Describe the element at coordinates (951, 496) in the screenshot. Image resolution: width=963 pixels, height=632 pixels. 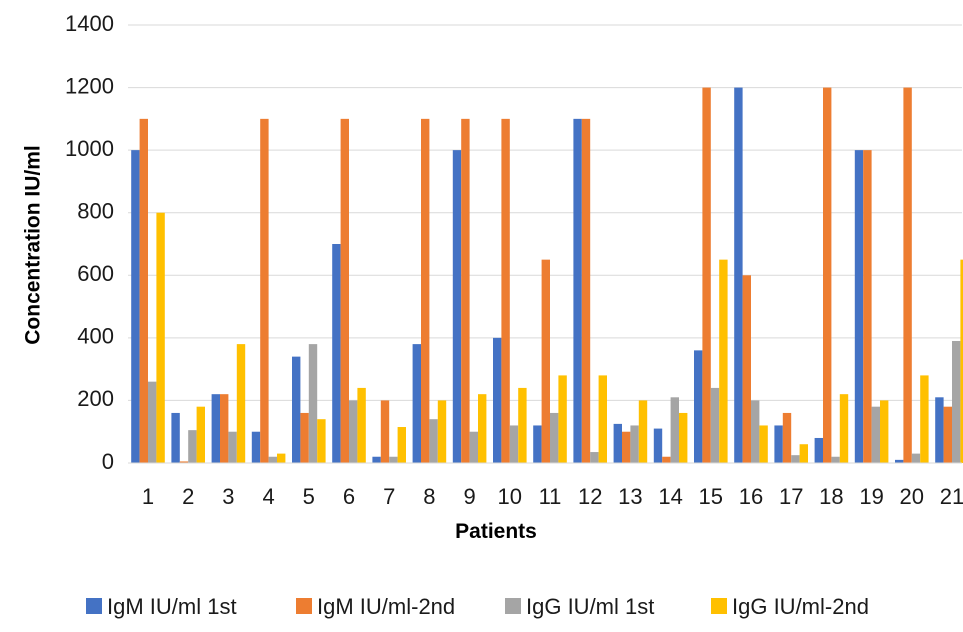
I see `x-tick-label: 21` at that location.